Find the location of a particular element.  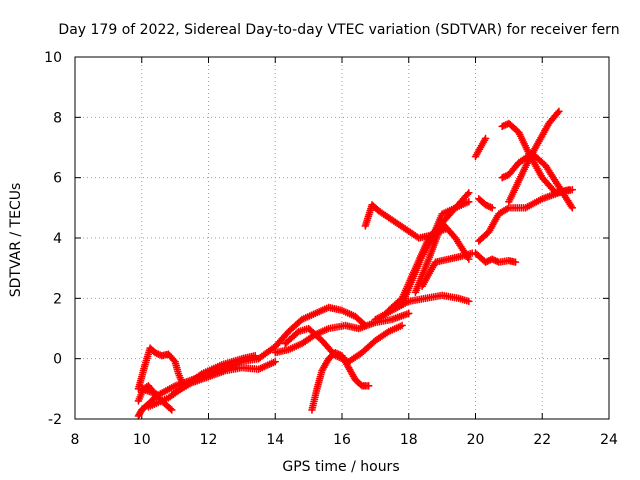

x-tick-labels: 8 10 12 14 16 18 20 22 24 is located at coordinates (344, 440).